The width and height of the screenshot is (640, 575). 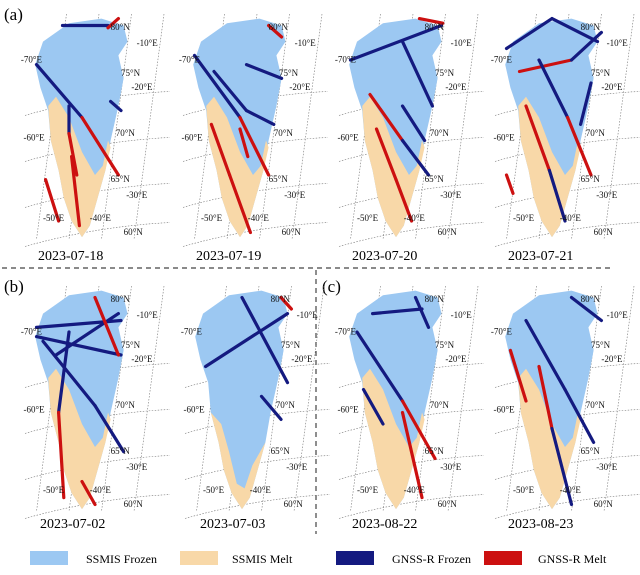 What do you see at coordinates (81, 128) in the screenshot?
I see `ice-sheet-frozen` at bounding box center [81, 128].